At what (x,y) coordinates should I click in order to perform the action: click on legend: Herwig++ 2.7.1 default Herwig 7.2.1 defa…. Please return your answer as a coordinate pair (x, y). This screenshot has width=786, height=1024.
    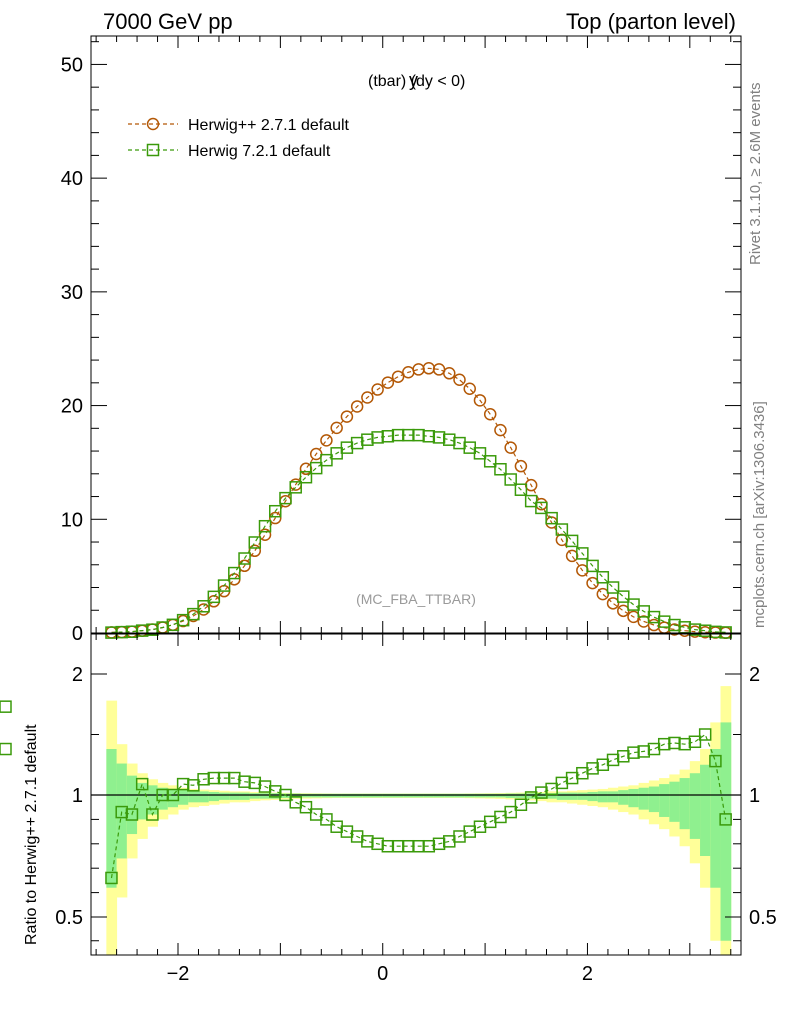
    Looking at the image, I should click on (239, 138).